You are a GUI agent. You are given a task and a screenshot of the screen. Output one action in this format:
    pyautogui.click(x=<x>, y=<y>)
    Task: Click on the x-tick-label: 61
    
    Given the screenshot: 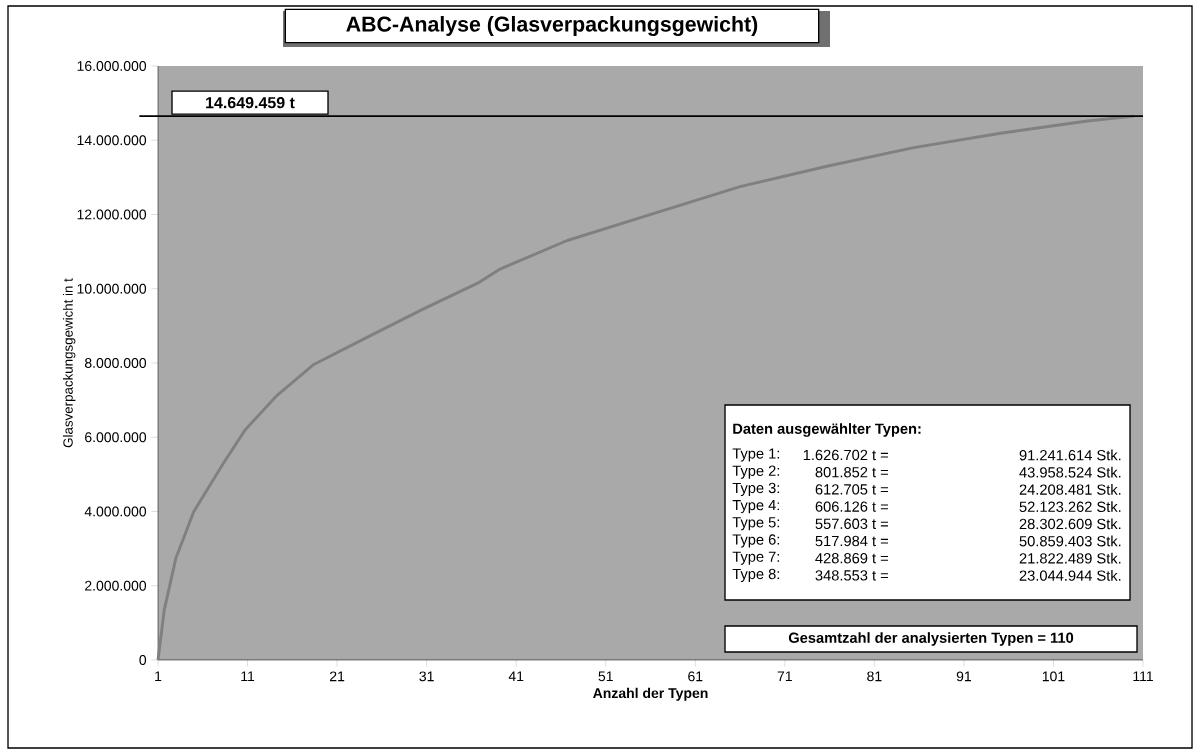 What is the action you would take?
    pyautogui.click(x=695, y=676)
    